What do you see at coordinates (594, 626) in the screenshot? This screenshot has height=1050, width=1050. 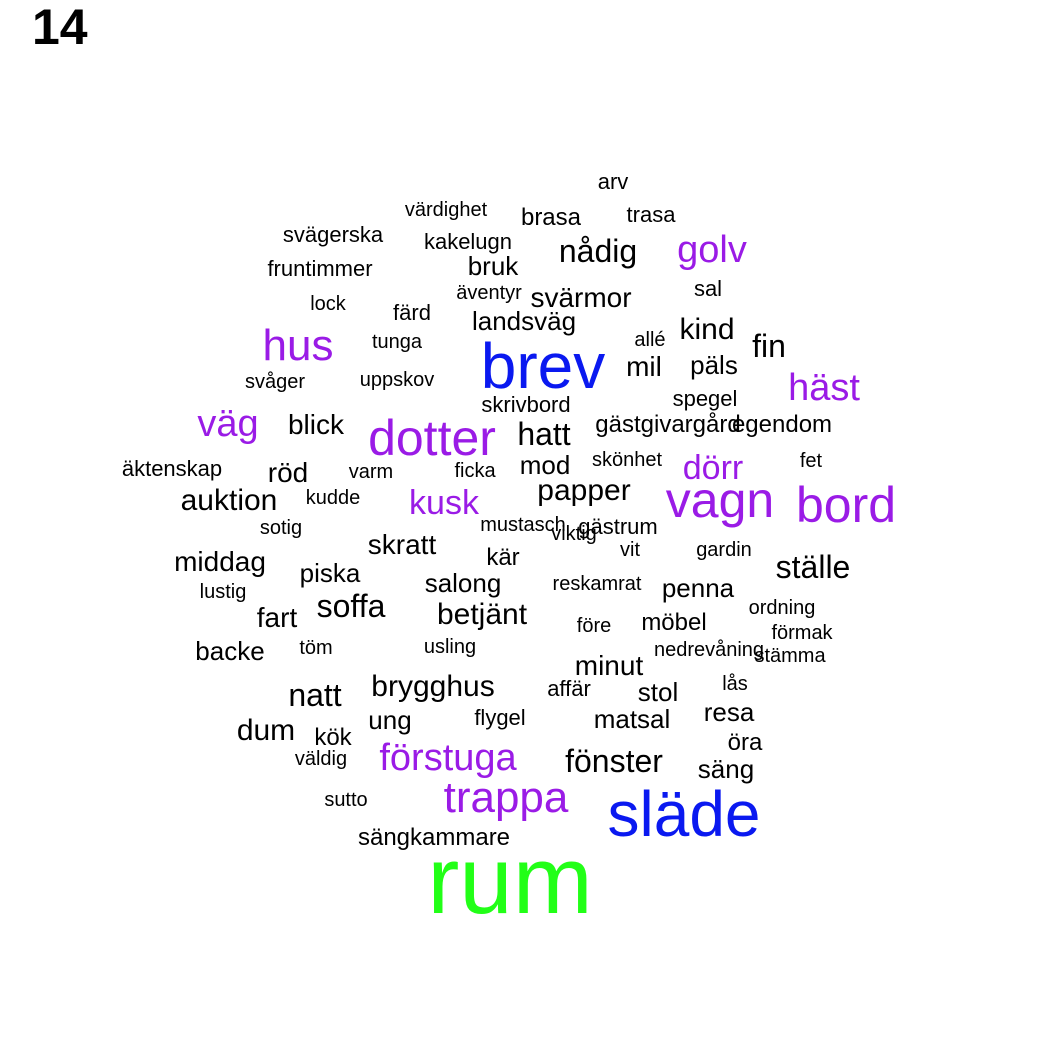 I see `cloud-word: före` at bounding box center [594, 626].